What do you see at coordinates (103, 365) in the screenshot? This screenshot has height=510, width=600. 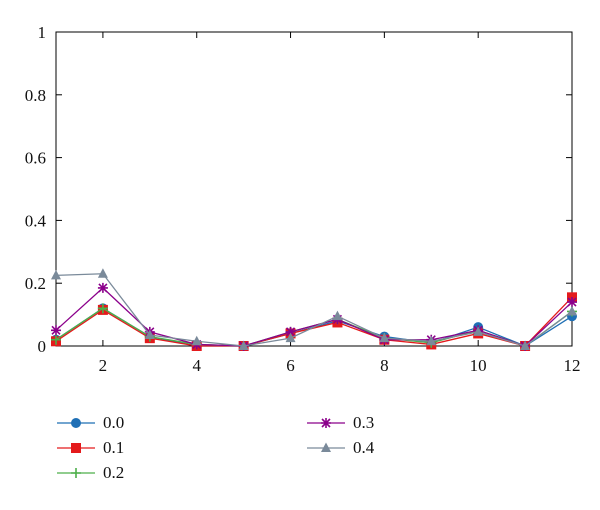 I see `x-tick-label: 2` at bounding box center [103, 365].